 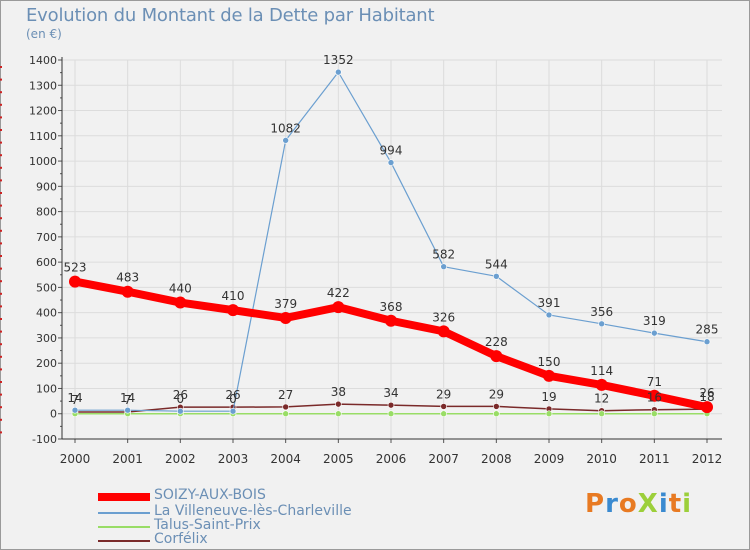 What do you see at coordinates (654, 321) in the screenshot?
I see `data-label: 319` at bounding box center [654, 321].